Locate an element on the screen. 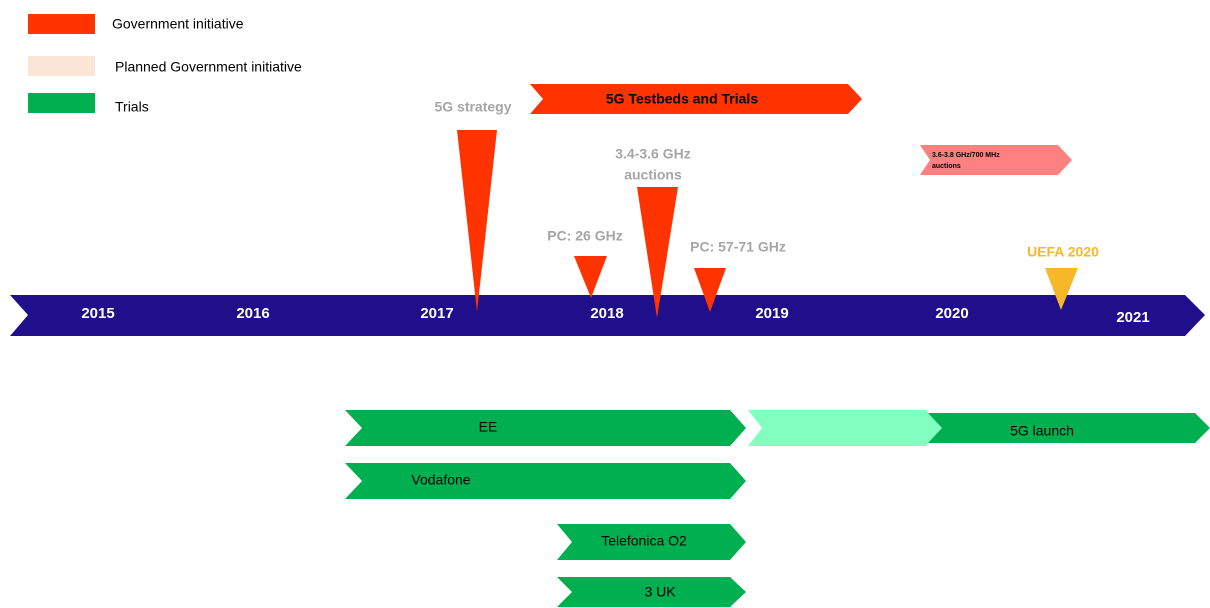 The image size is (1210, 608). year-label: 2021 is located at coordinates (1132, 317).